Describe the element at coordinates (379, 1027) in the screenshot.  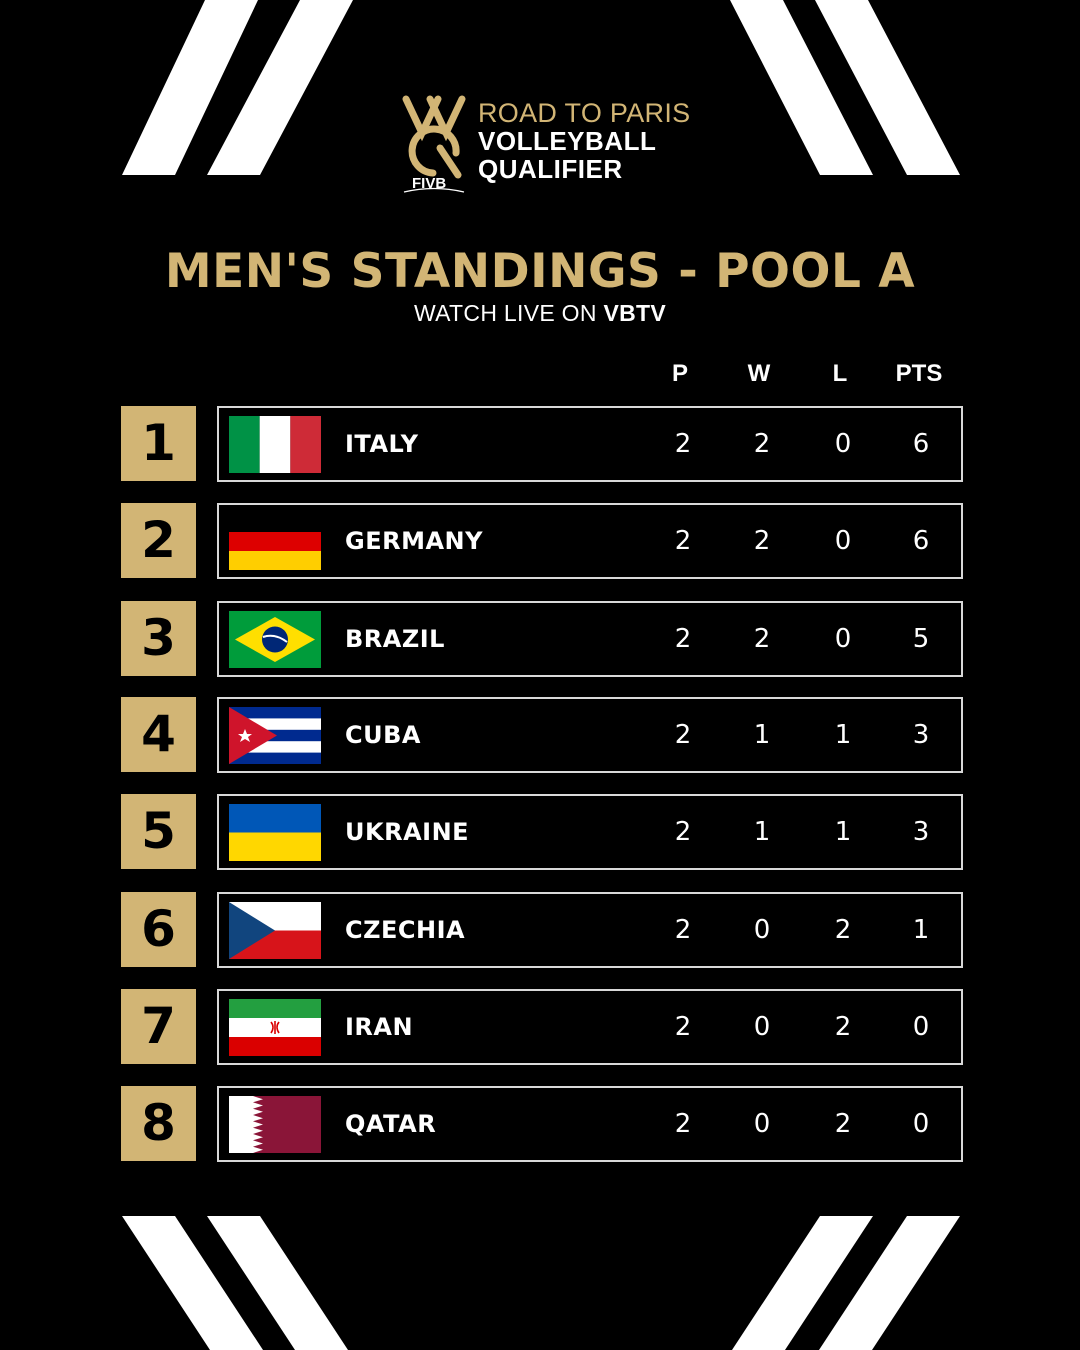
I see `country-name: IRAN` at that location.